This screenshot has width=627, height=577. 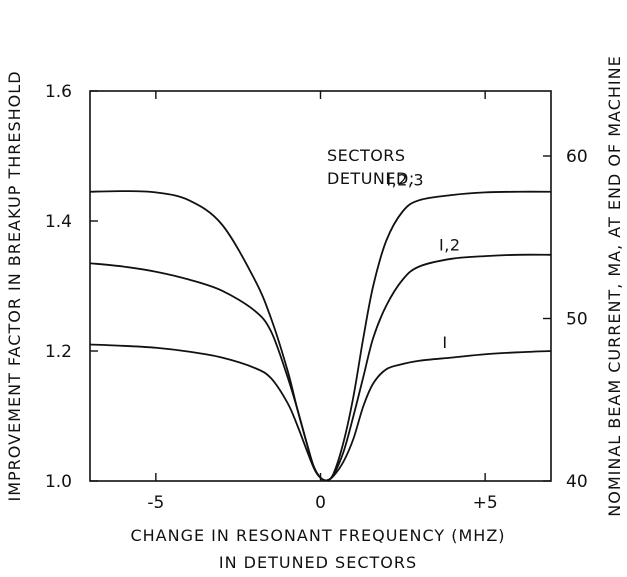 I want to click on y2-tick-label: 40, so click(x=577, y=482).